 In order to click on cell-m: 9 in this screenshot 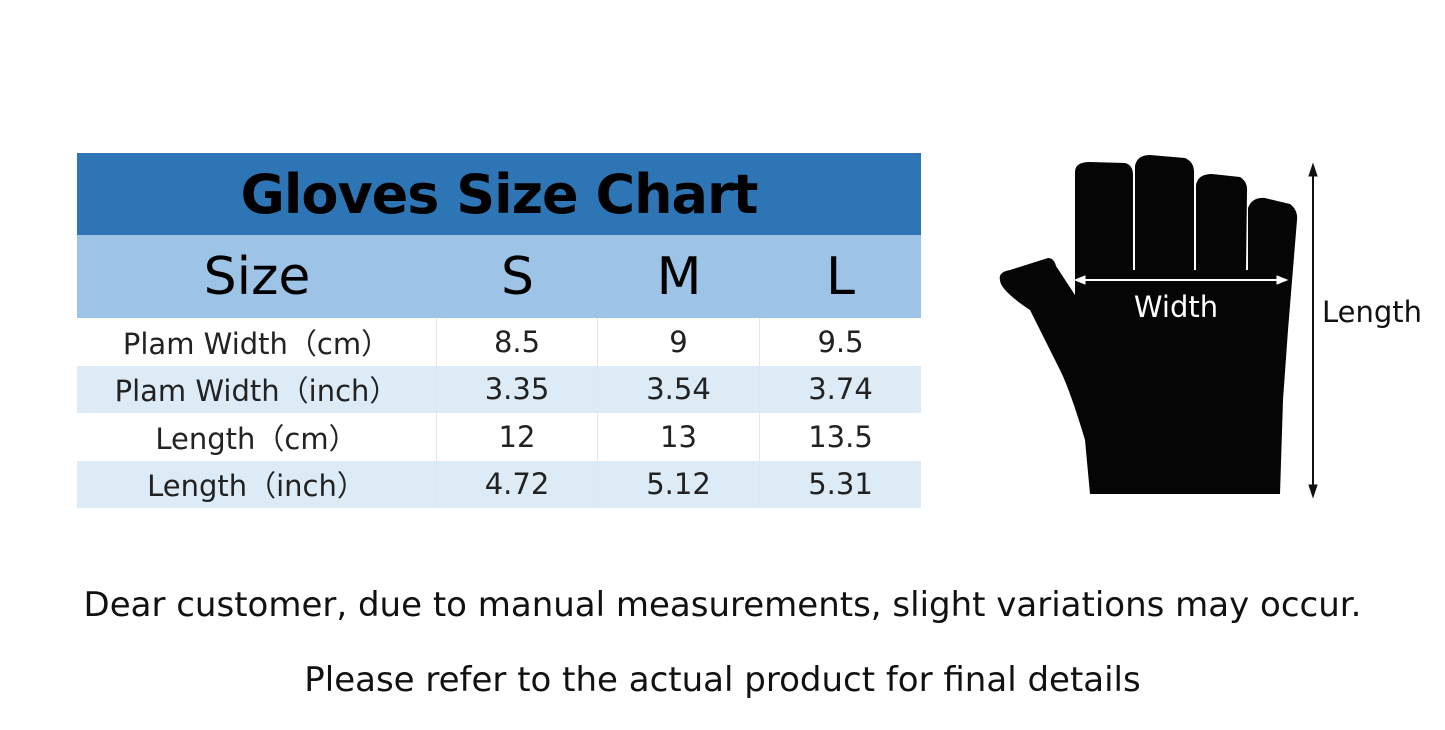, I will do `click(679, 342)`.